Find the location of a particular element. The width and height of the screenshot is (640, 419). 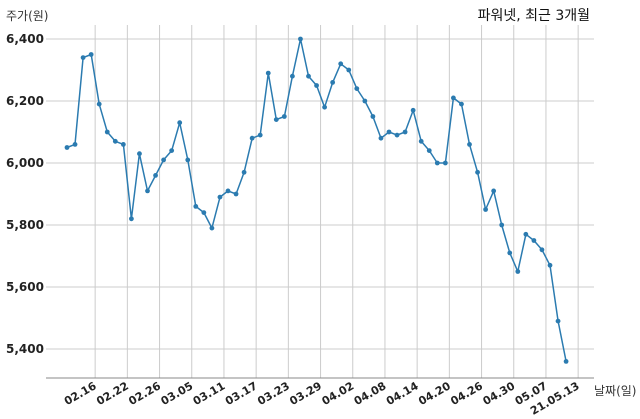

y-tick-label: 5,400 is located at coordinates (25, 349).